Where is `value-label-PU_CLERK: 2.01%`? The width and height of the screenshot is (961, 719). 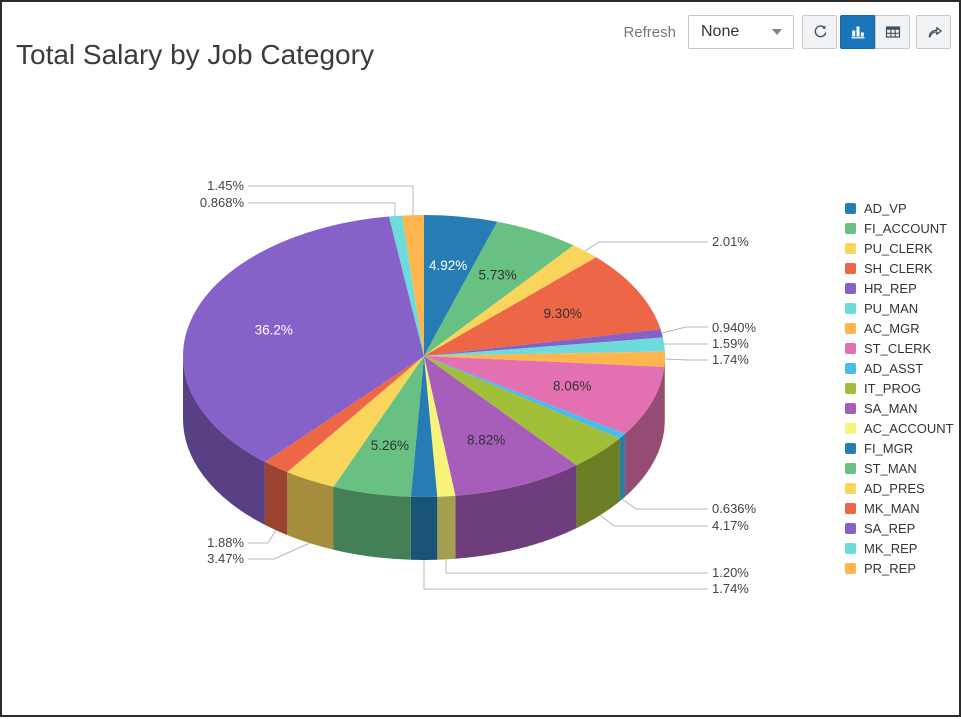
value-label-PU_CLERK: 2.01% is located at coordinates (730, 241).